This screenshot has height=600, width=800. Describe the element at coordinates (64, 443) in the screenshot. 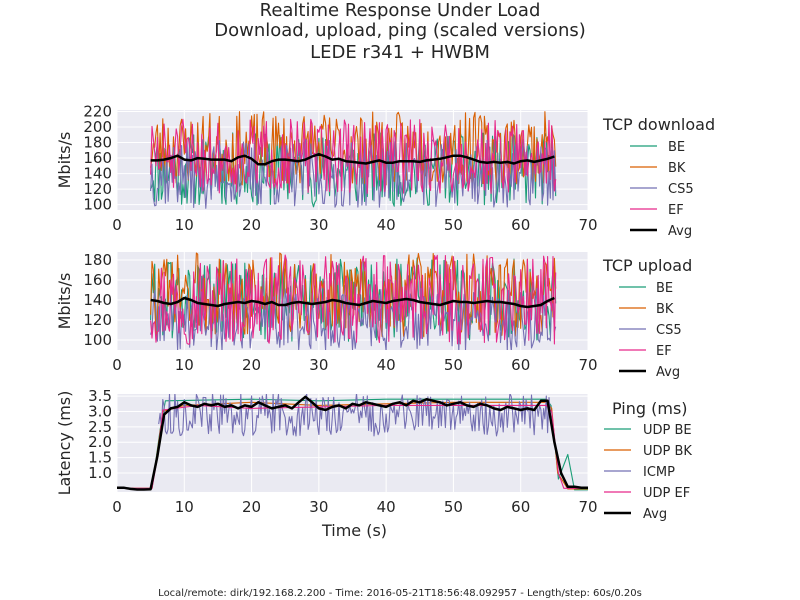

I see `y-axis-label: Latency (ms)` at that location.